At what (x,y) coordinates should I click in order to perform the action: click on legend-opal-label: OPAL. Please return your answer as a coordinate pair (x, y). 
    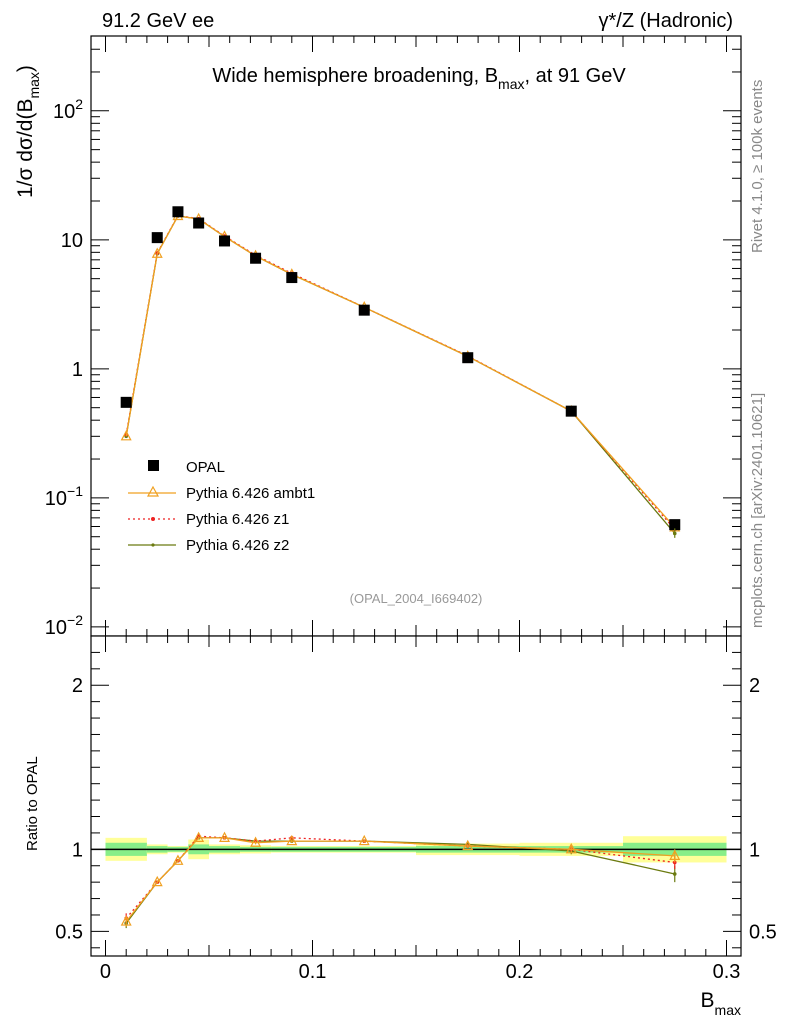
    Looking at the image, I should click on (205, 467).